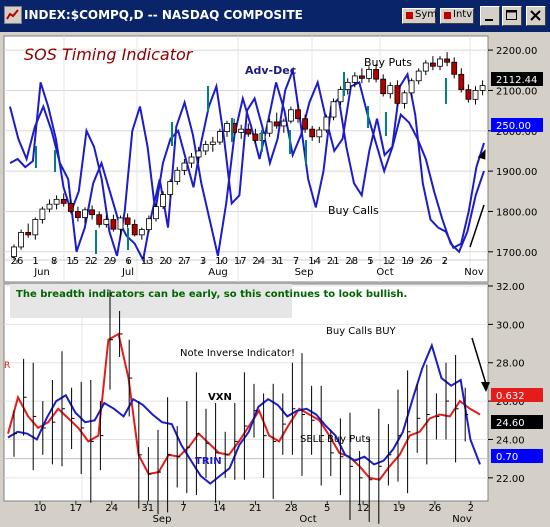  Describe the element at coordinates (363, 508) in the screenshot. I see `bottom-x-day-label: 12` at that location.